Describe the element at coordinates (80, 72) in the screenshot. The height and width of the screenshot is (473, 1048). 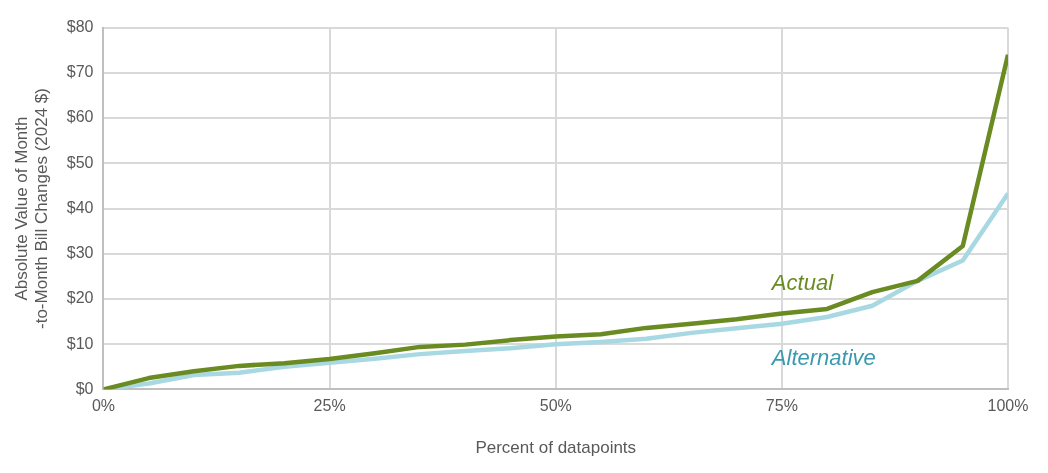
I see `y-tick-label: $70` at that location.